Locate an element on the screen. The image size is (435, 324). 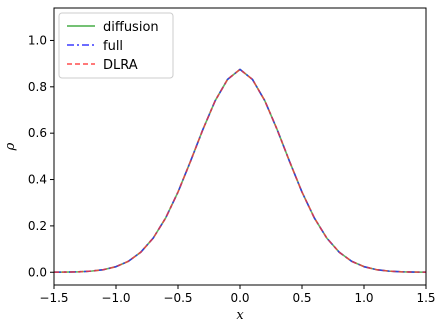
y-tick-label: 0.0 is located at coordinates (37, 272).